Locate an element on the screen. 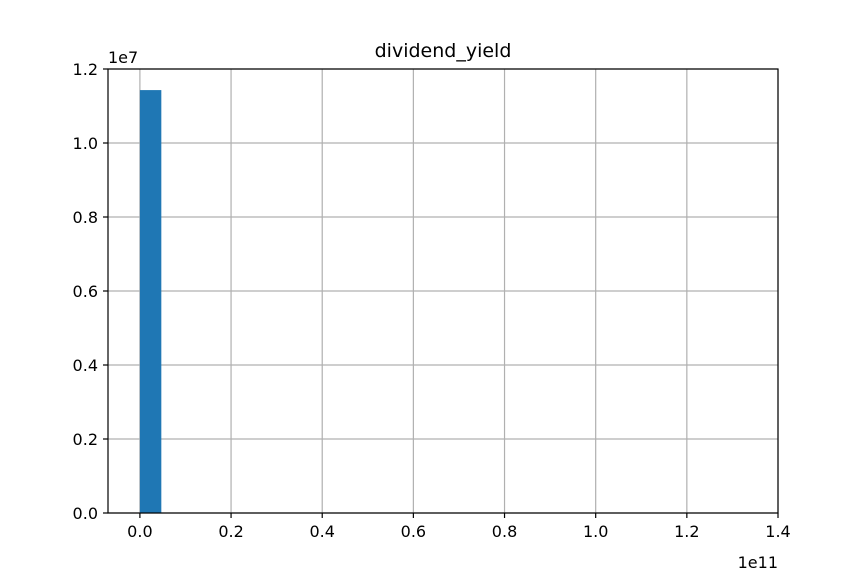 This screenshot has width=864, height=576. y-tick-label: 1.0 is located at coordinates (85, 143).